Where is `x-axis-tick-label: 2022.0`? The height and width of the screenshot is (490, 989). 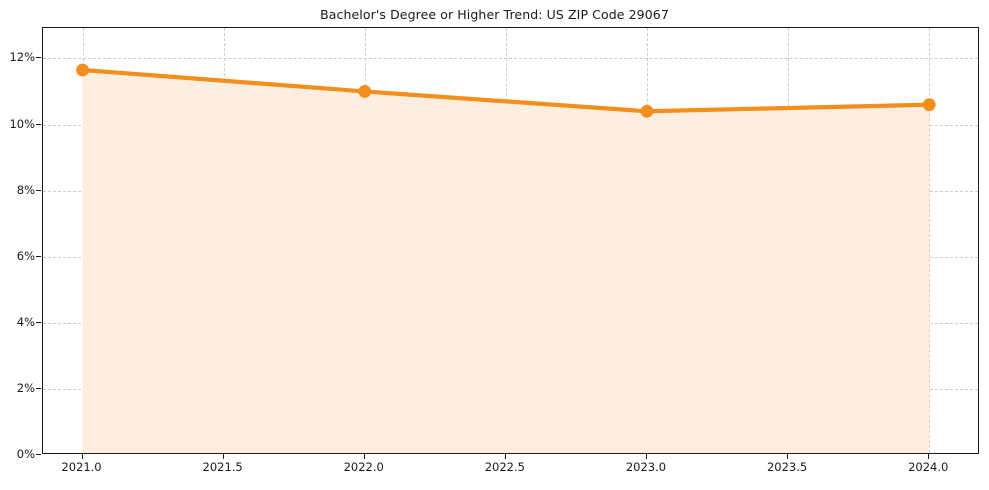 x-axis-tick-label: 2022.0 is located at coordinates (363, 467).